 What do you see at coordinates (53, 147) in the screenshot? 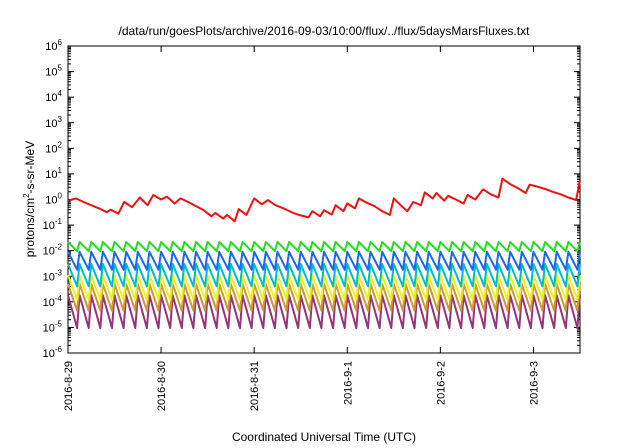
I see `y-tick-label: 10²` at bounding box center [53, 147].